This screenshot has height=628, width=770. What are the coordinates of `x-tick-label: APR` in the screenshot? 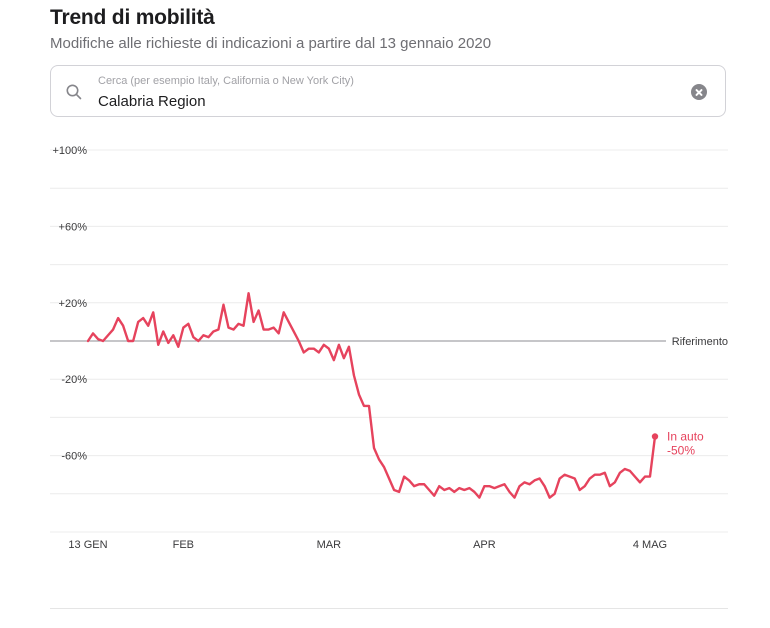 It's located at (484, 545).